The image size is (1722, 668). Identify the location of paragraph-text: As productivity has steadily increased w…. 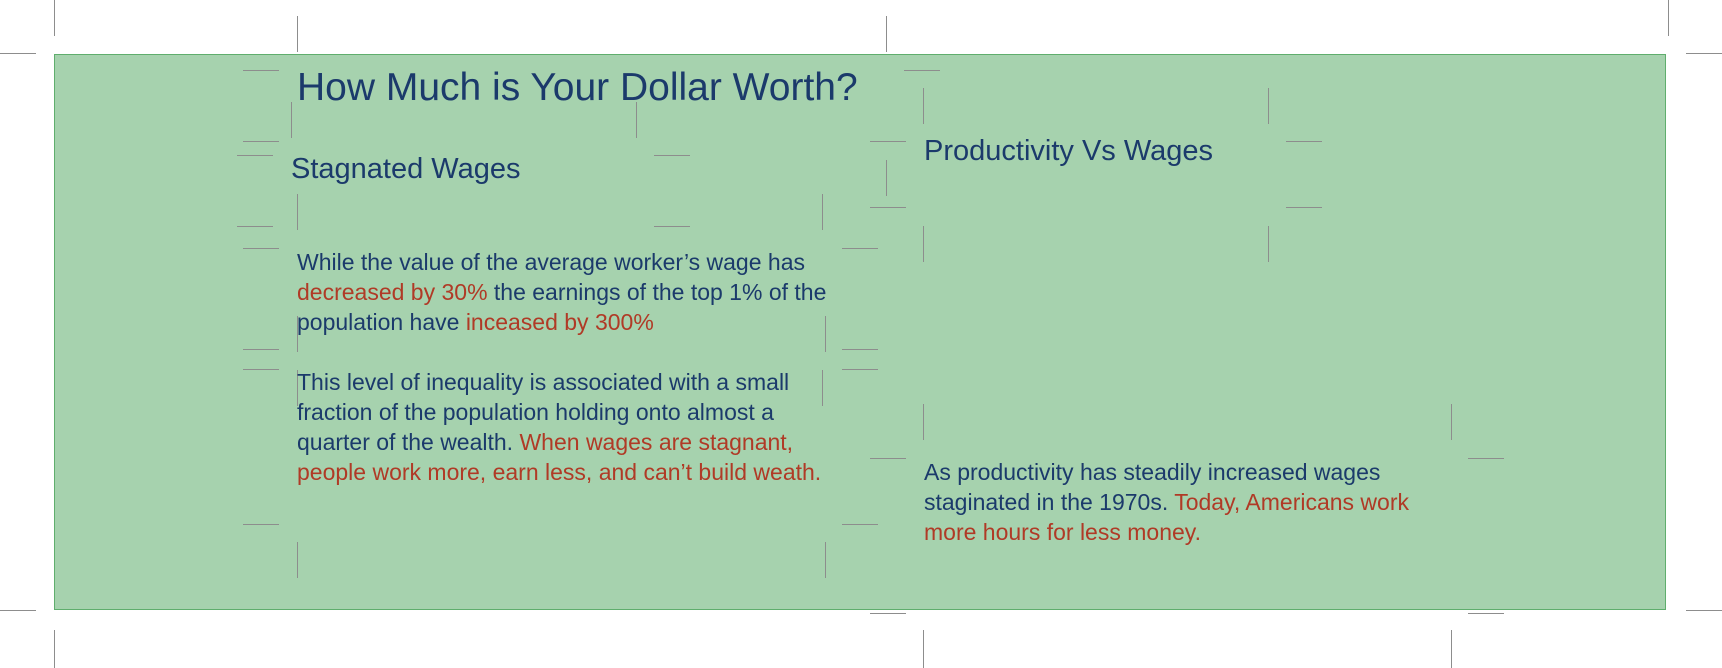
(1152, 487).